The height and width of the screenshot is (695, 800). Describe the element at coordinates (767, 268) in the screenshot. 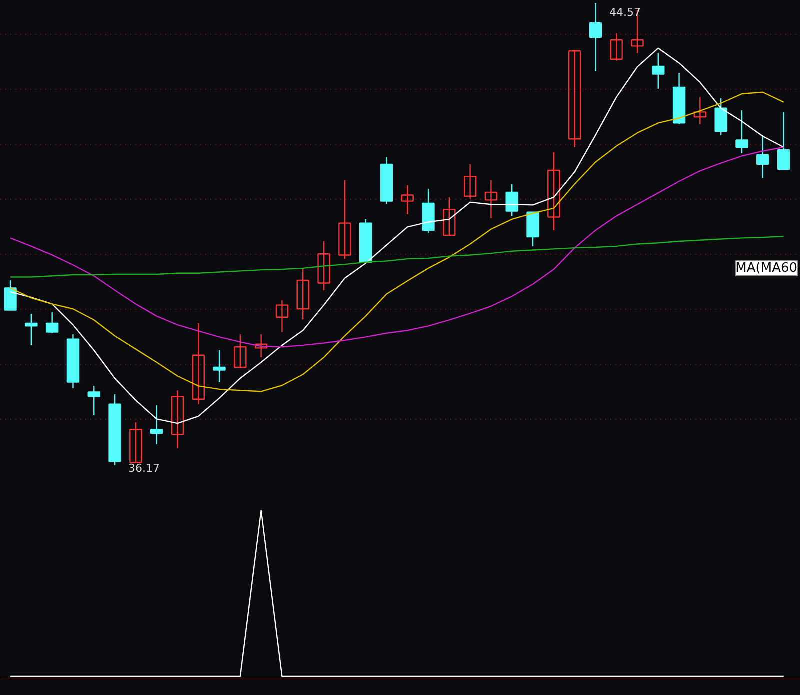

I see `annotation: MA(MA60` at that location.